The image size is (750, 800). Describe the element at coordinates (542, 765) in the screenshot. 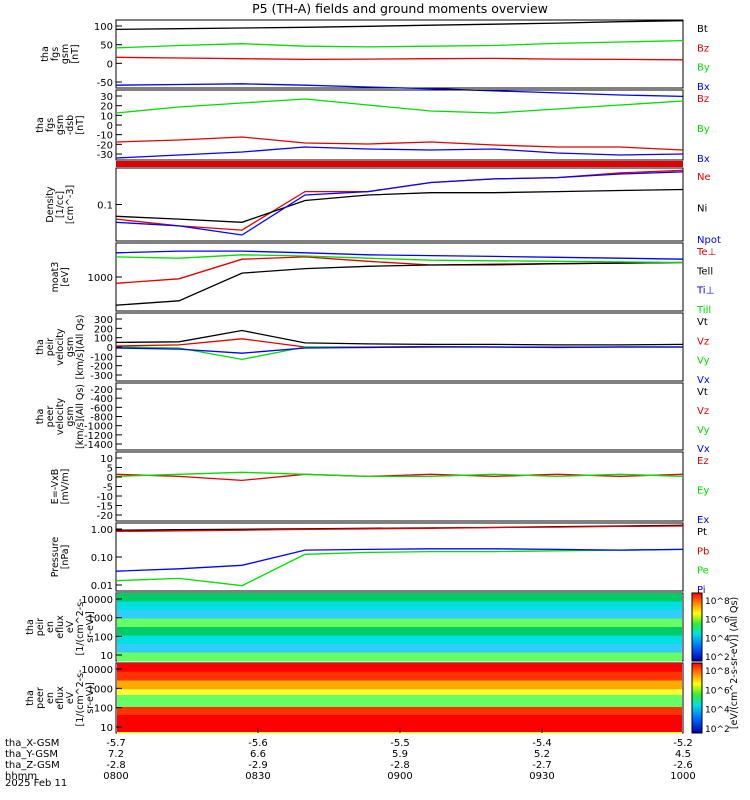

I see `x-axis-value: -2.7` at that location.